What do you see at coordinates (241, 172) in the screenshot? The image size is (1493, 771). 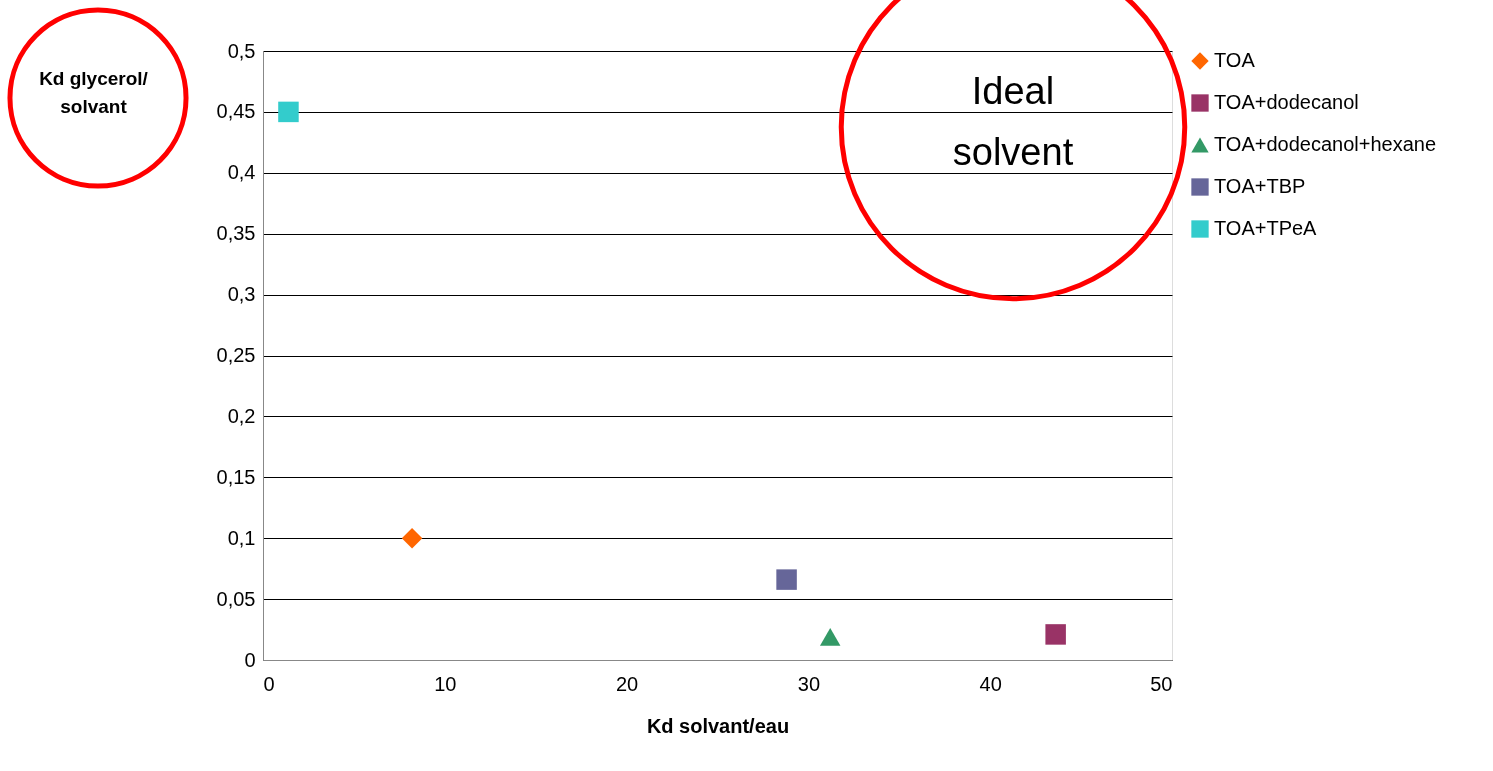 I see `y-tick-label: 0,4` at bounding box center [241, 172].